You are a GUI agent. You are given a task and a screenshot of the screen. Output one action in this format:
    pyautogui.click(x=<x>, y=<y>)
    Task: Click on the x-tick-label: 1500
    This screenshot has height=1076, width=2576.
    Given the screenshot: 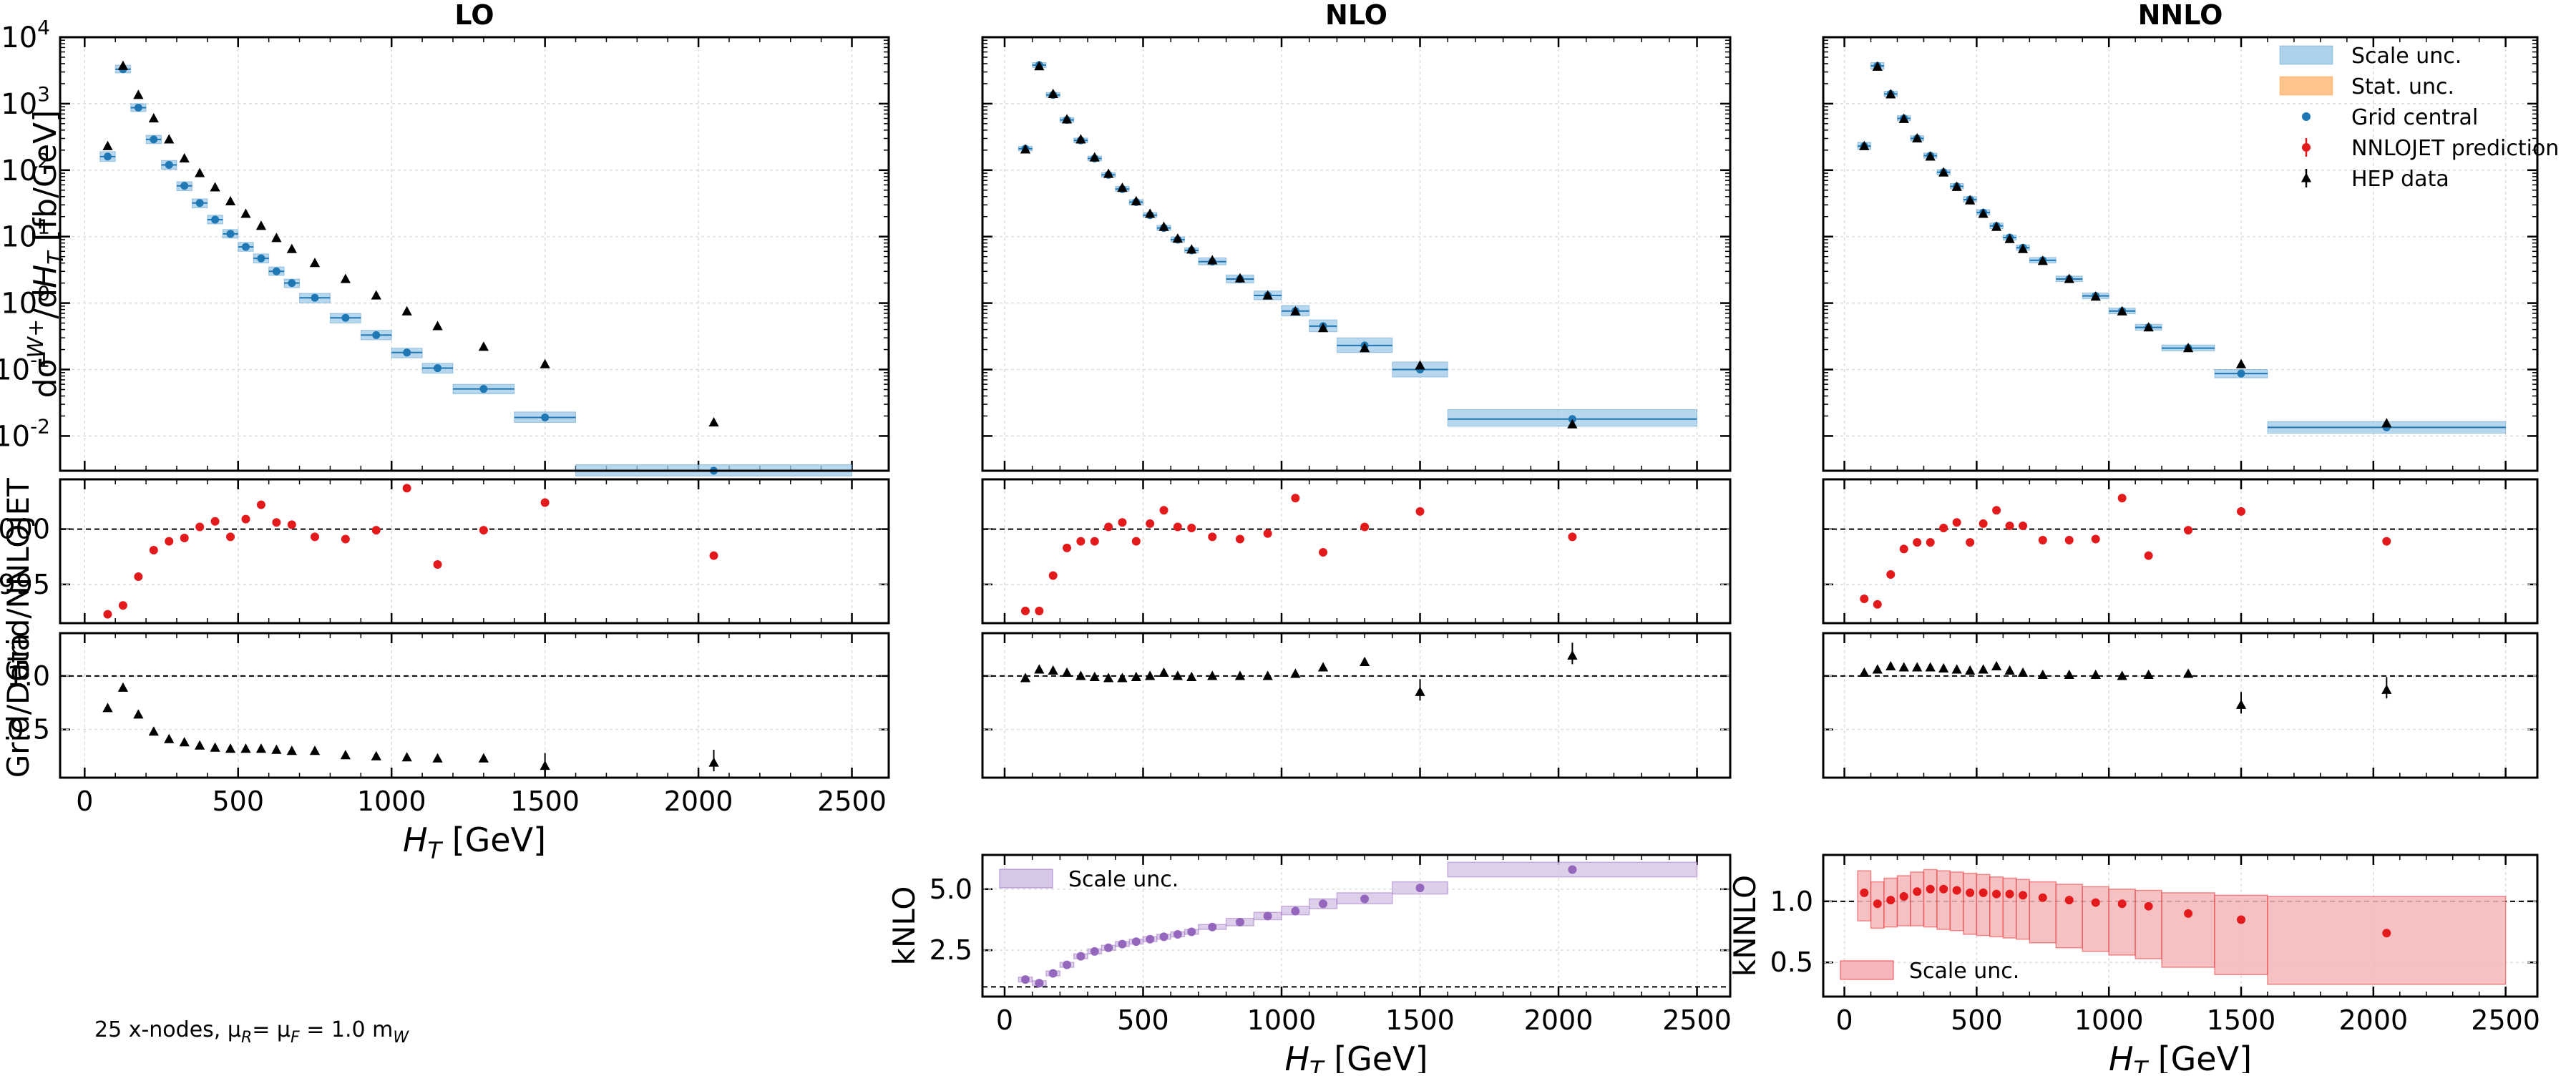 What is the action you would take?
    pyautogui.click(x=2241, y=1020)
    